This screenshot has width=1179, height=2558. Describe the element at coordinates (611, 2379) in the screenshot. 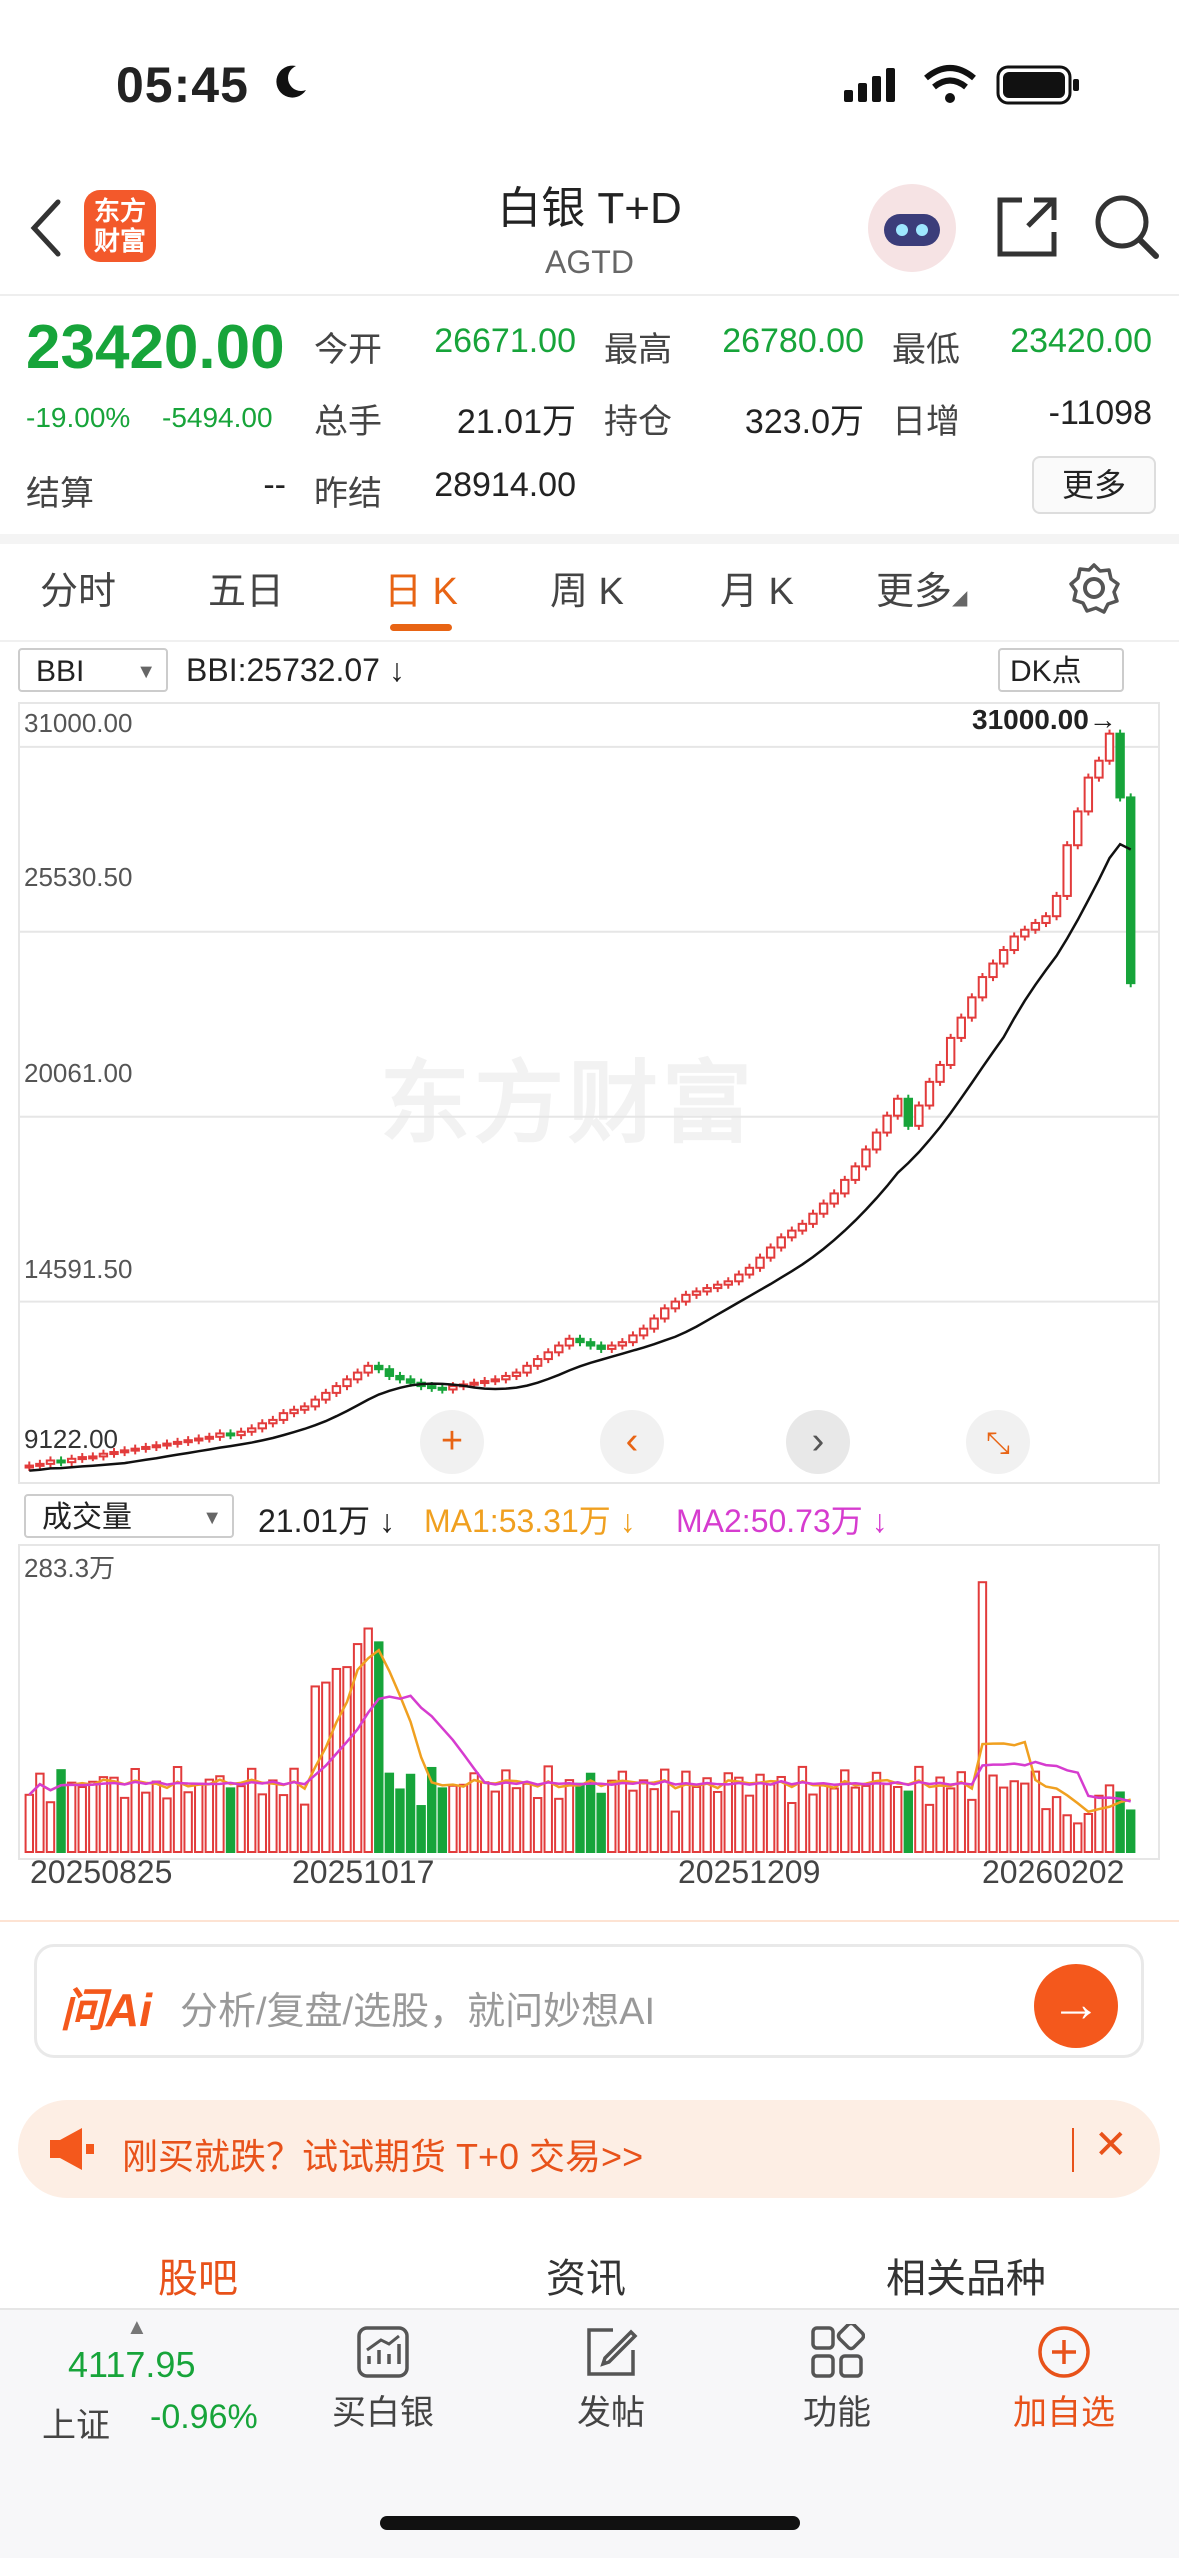

I see `nav-post: 发帖` at that location.